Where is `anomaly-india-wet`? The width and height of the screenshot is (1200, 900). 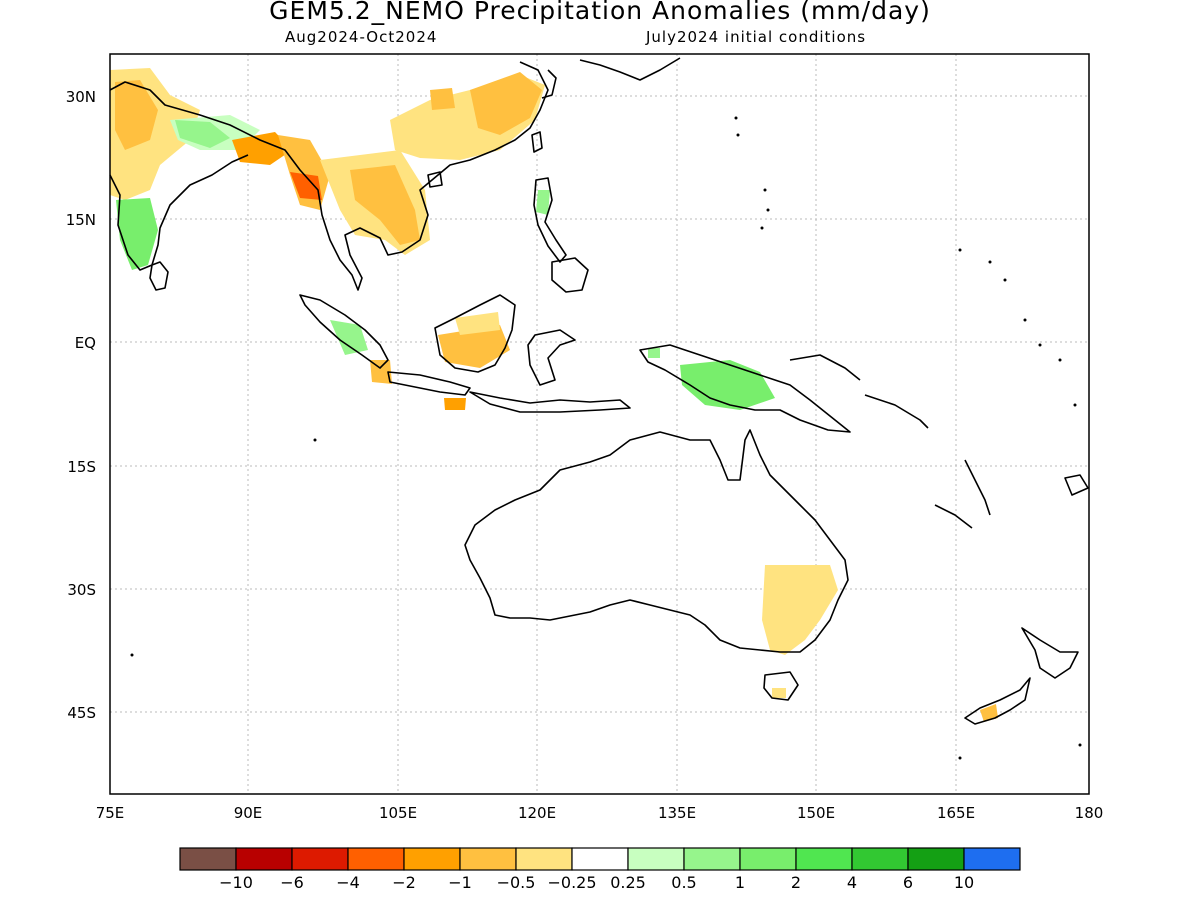
anomaly-india-wet is located at coordinates (137, 234).